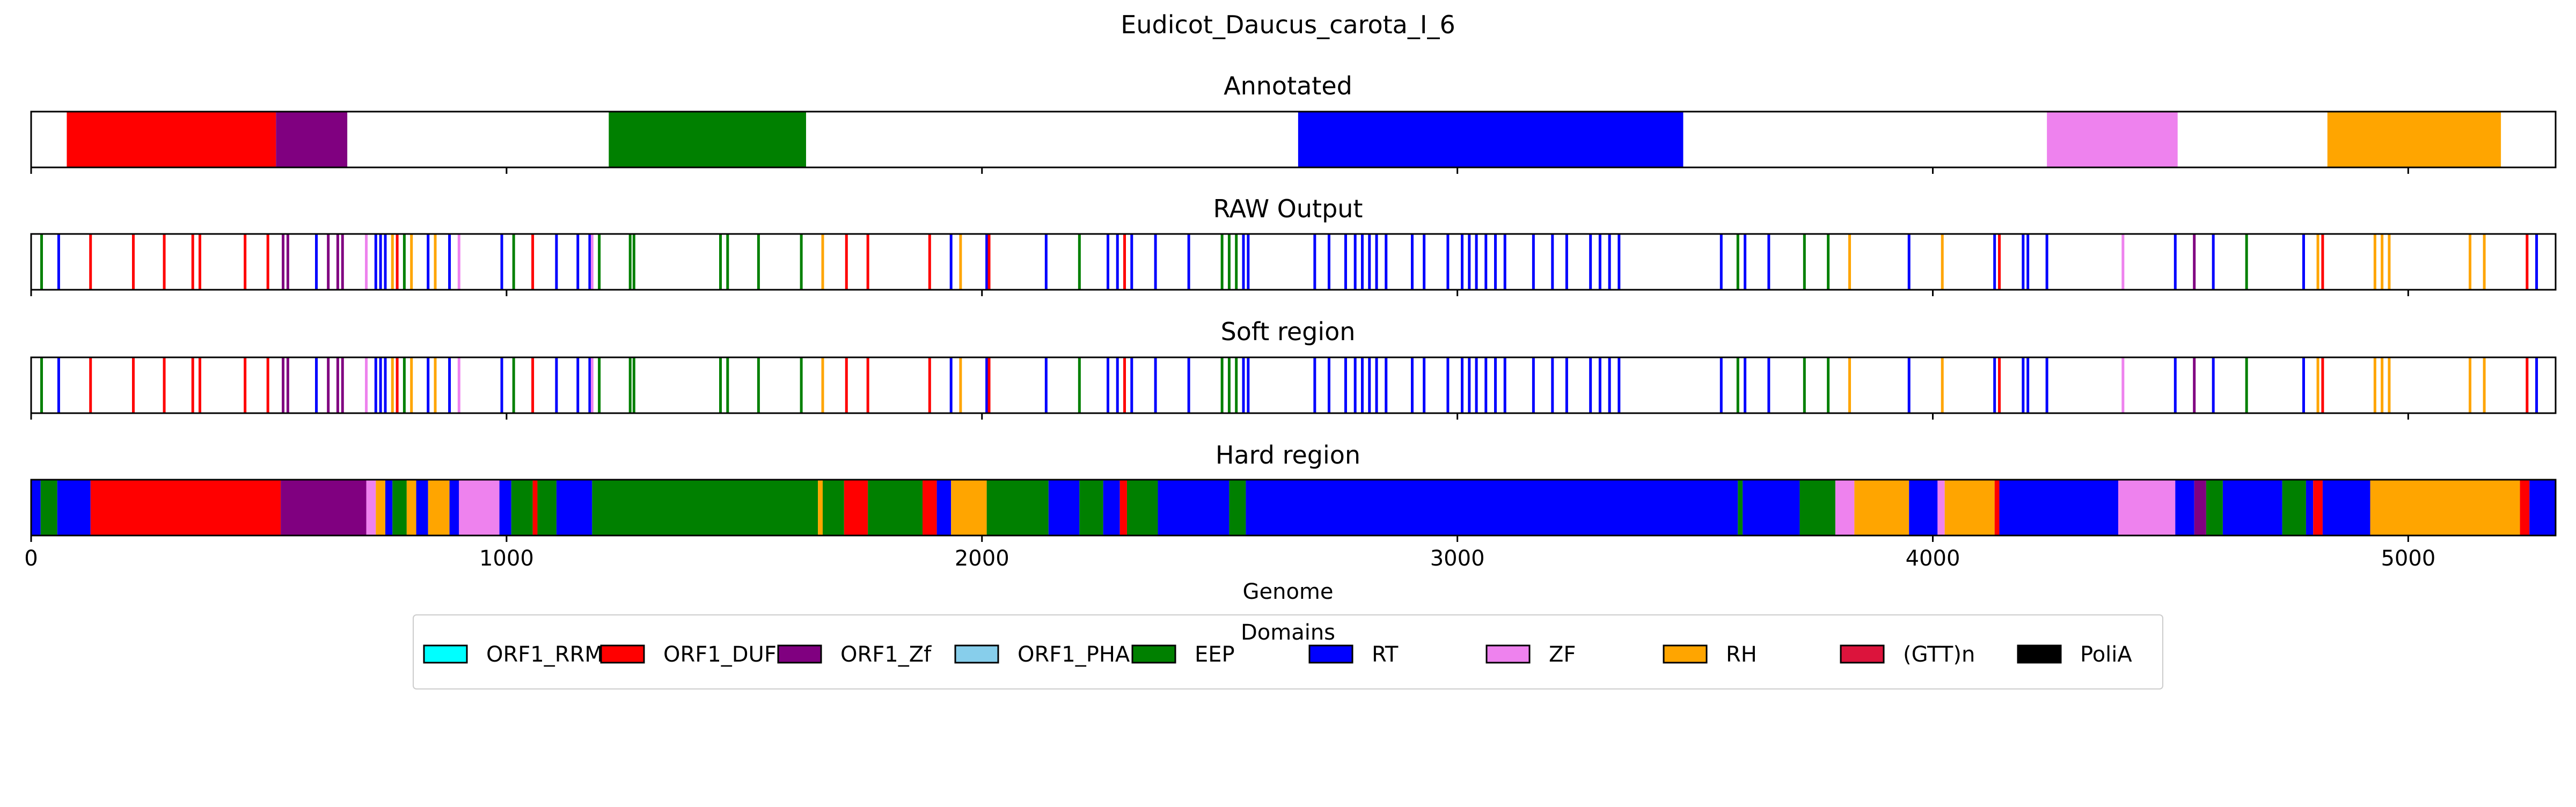  What do you see at coordinates (1353, 654) in the screenshot?
I see `legend-entry-RT: RT` at bounding box center [1353, 654].